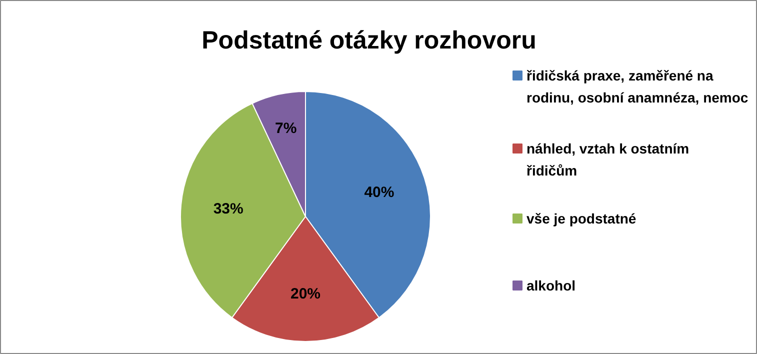 The image size is (757, 354). Describe the element at coordinates (228, 209) in the screenshot. I see `data-label: 33%` at that location.